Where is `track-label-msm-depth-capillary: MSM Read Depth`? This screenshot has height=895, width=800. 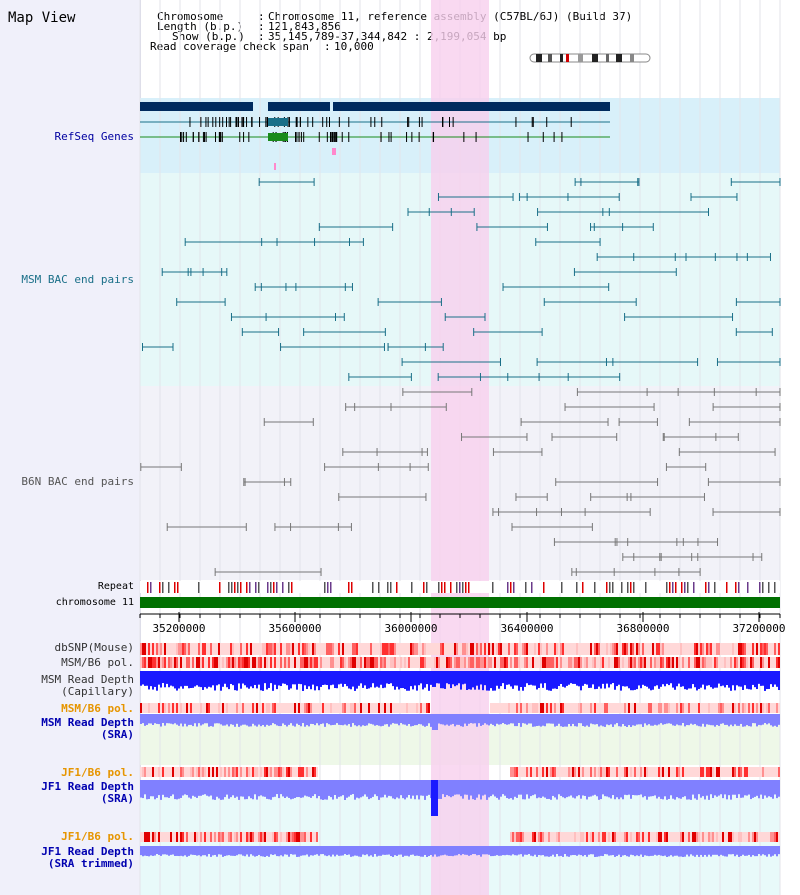
track-label-msm-depth-capillary: MSM Read Depth is located at coordinates (87, 679).